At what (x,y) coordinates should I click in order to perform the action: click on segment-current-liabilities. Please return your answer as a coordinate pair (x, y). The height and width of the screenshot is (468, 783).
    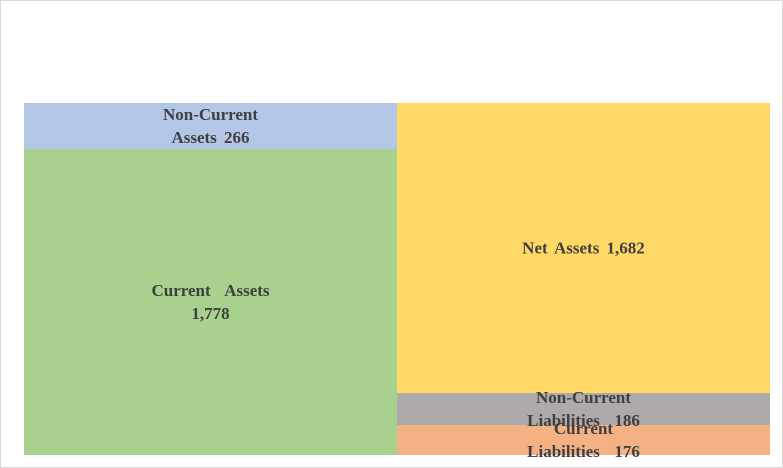
    Looking at the image, I should click on (583, 439).